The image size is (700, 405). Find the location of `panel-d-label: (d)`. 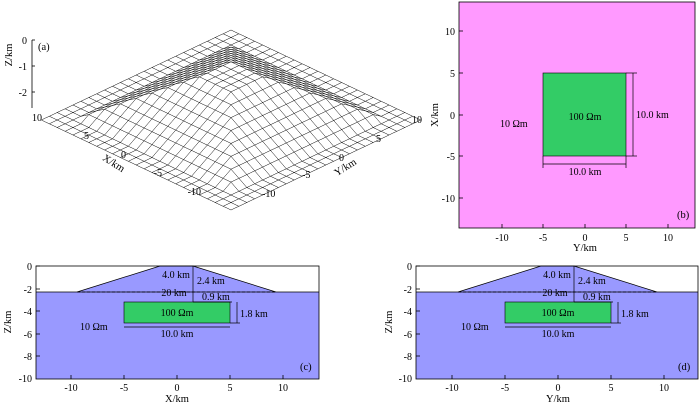

panel-d-label: (d) is located at coordinates (684, 367).